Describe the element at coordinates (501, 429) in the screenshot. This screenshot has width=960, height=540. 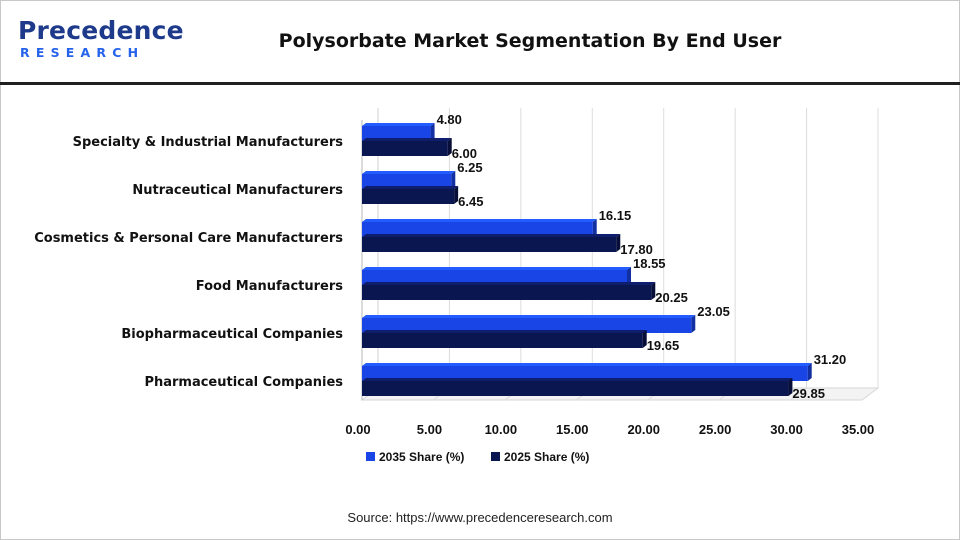
I see `x-tick-label: 10.00` at that location.